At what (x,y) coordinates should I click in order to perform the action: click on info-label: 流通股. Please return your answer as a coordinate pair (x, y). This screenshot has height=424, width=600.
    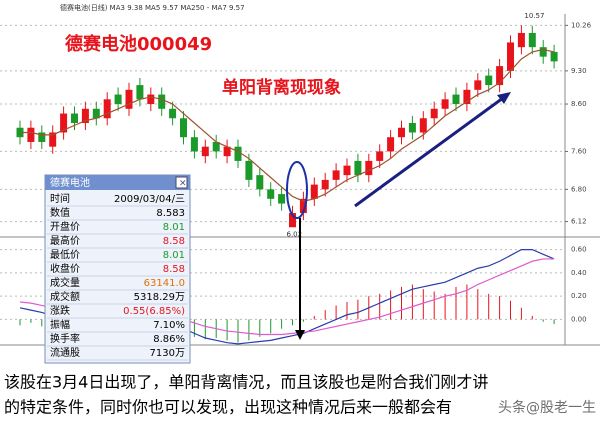
    Looking at the image, I should click on (65, 352).